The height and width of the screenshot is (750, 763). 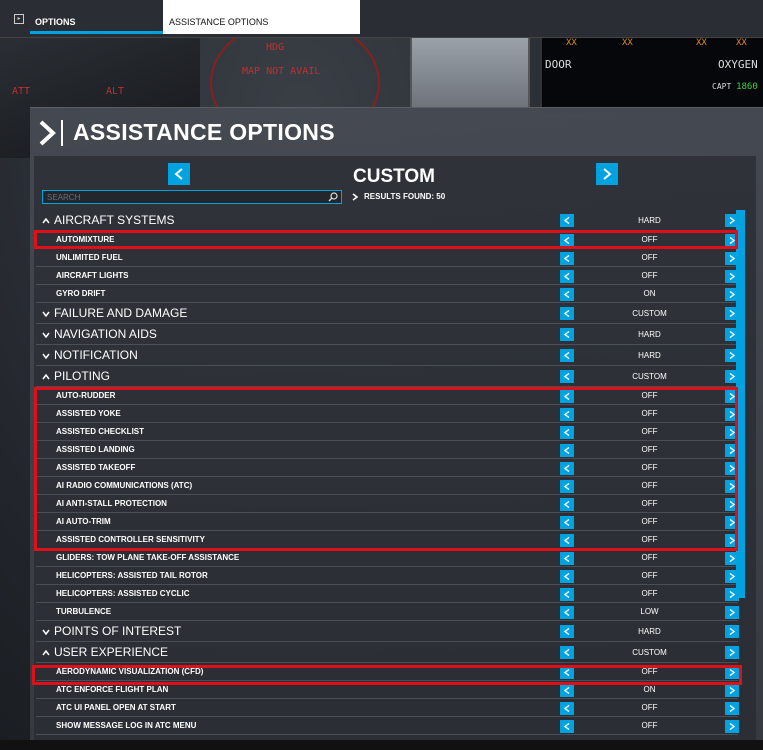 What do you see at coordinates (387, 708) in the screenshot?
I see `option-row-atc-ui-panel-open-at-start: ATC UI PANEL OPEN AT START OFF` at bounding box center [387, 708].